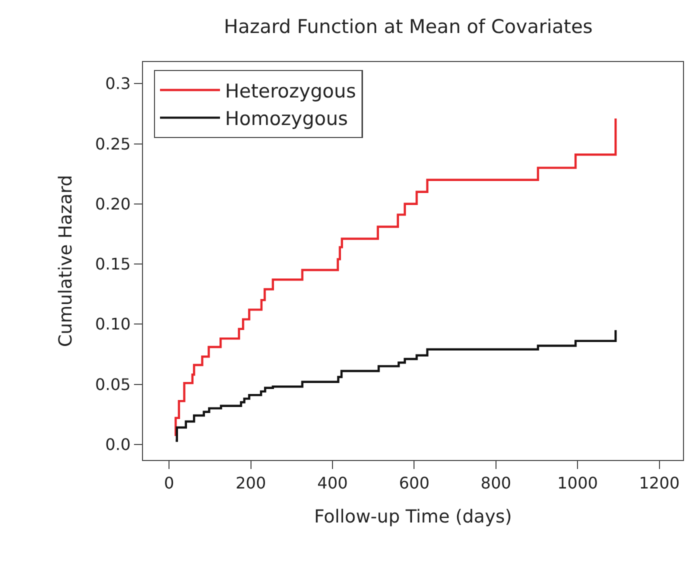  I want to click on y-tick-label: 0.05, so click(113, 384).